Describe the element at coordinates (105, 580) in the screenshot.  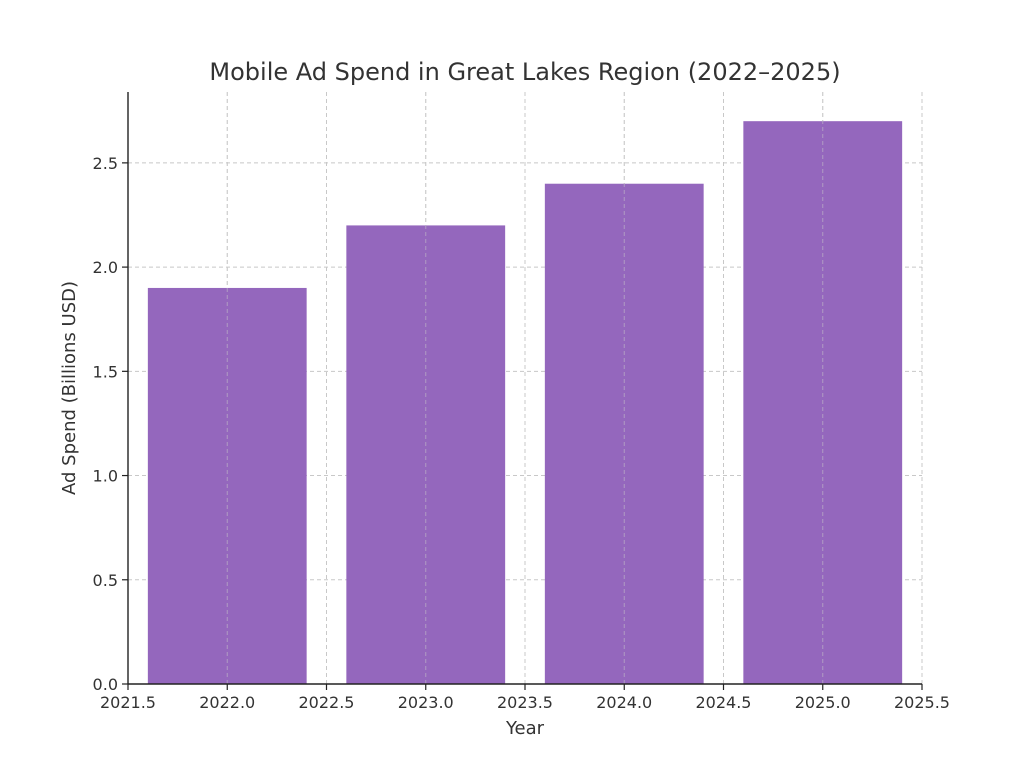
I see `y-tick-label: 0.5` at that location.